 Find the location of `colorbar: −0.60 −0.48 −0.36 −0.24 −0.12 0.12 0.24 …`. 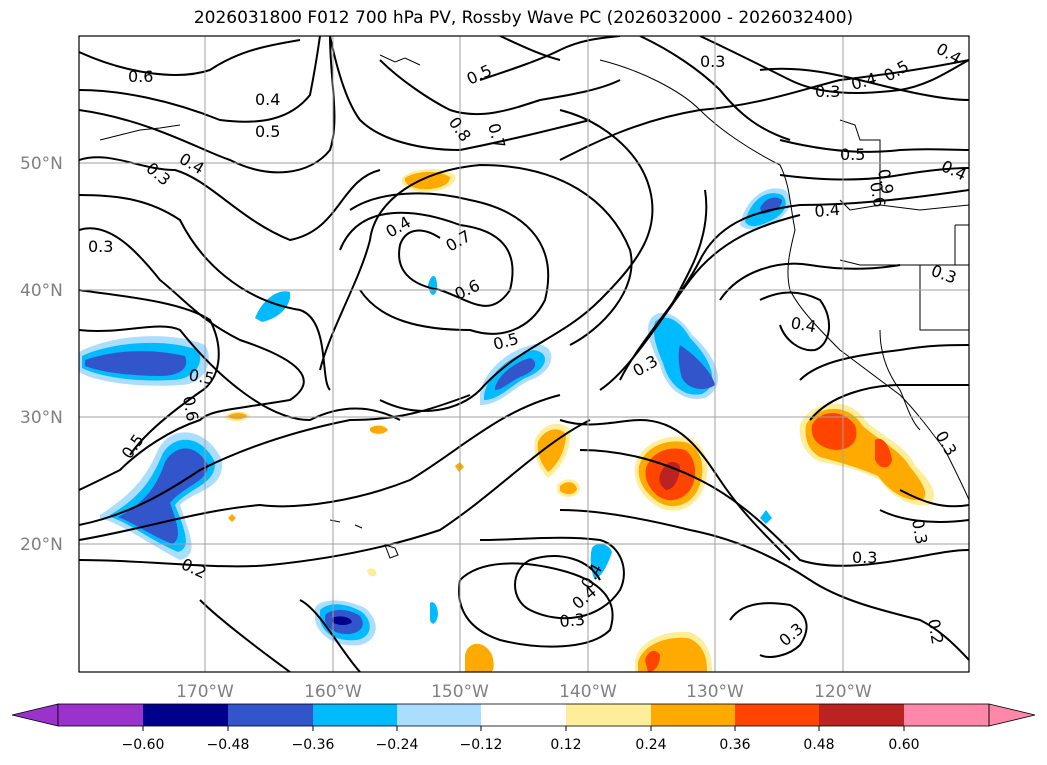

colorbar: −0.60 −0.48 −0.36 −0.24 −0.12 0.12 0.24 … is located at coordinates (523, 728).